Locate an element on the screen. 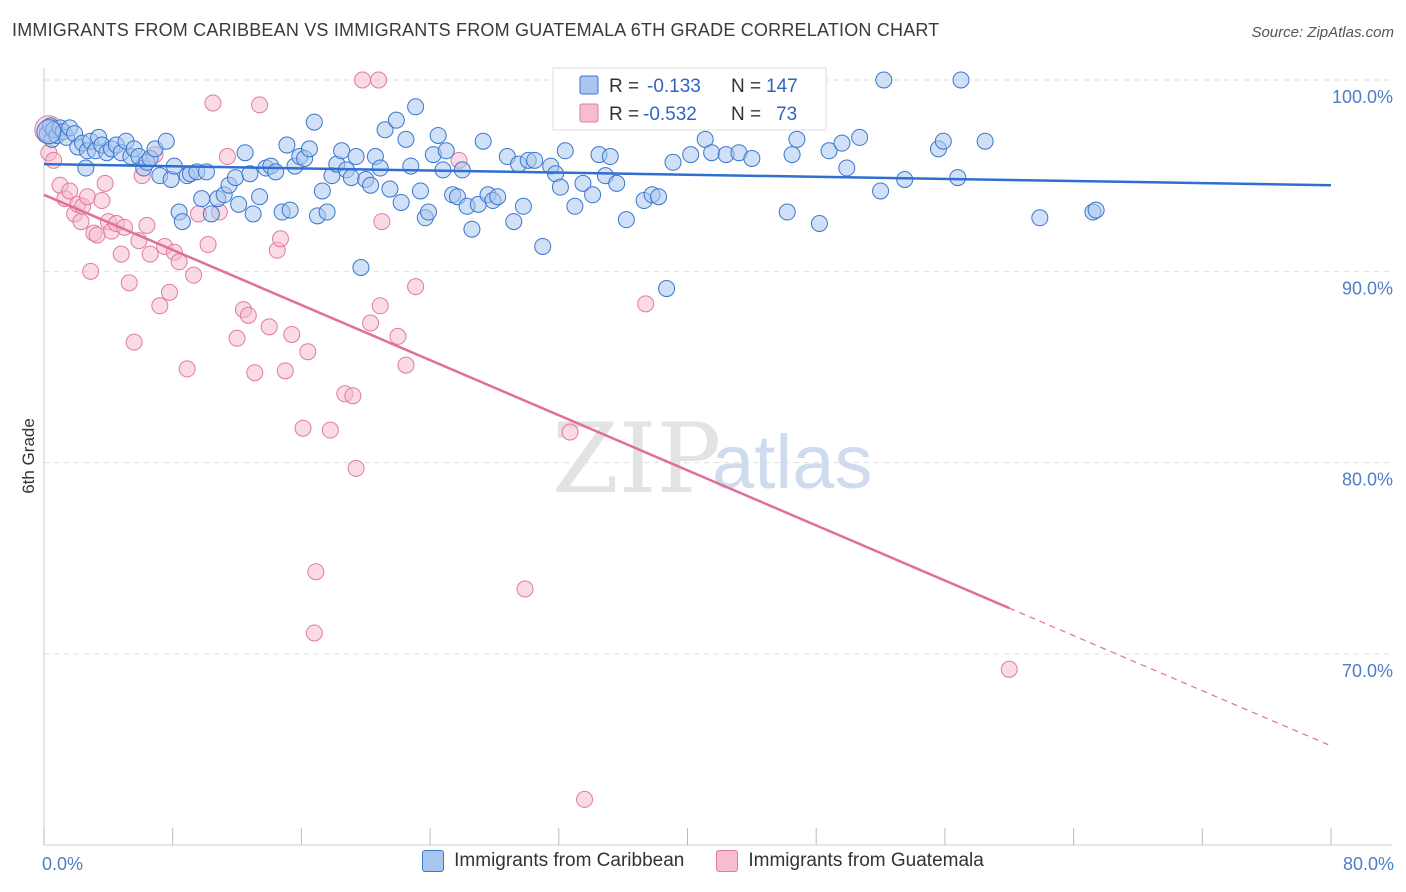 This screenshot has height=892, width=1406. y-axis-label: 6th Grade is located at coordinates (28, 456).